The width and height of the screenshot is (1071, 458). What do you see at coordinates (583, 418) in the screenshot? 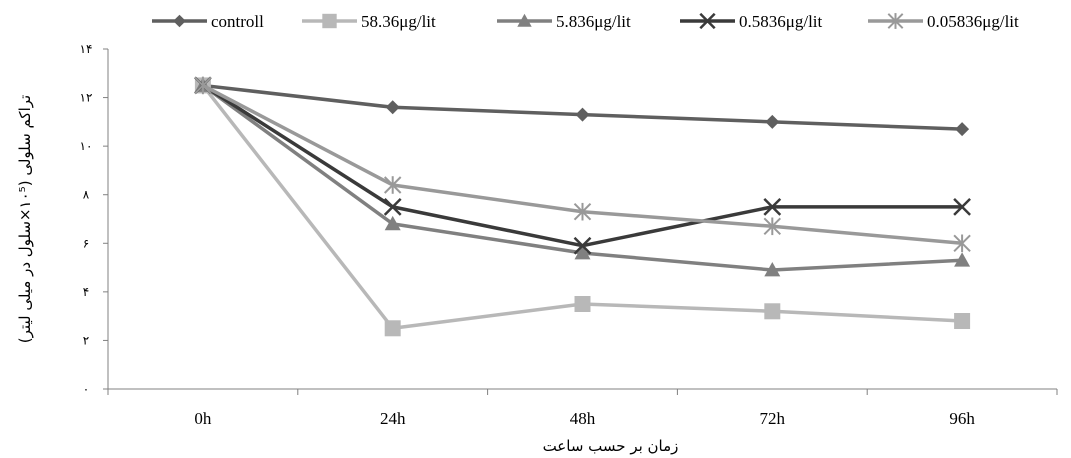
I see `x-tick-label: 48h` at bounding box center [583, 418].